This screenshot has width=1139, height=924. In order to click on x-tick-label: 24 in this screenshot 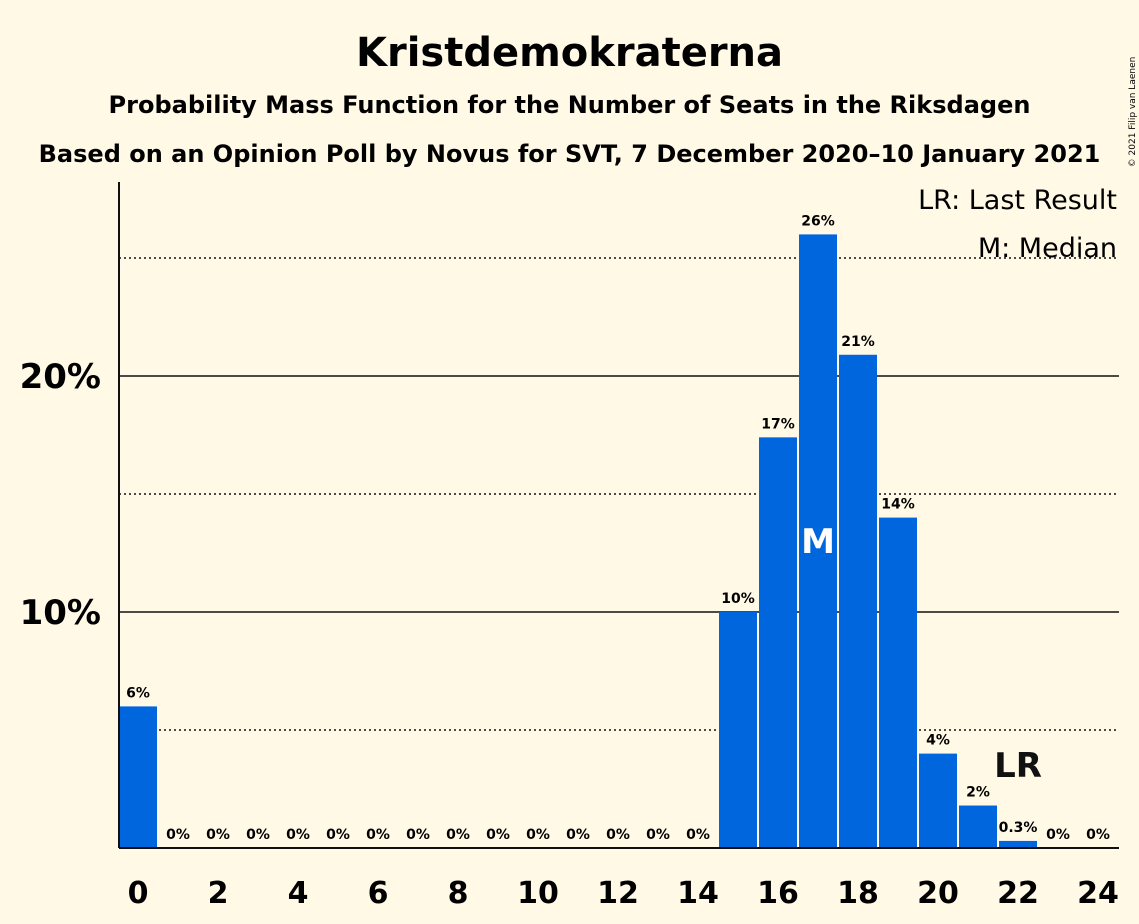, I will do `click(1098, 893)`.